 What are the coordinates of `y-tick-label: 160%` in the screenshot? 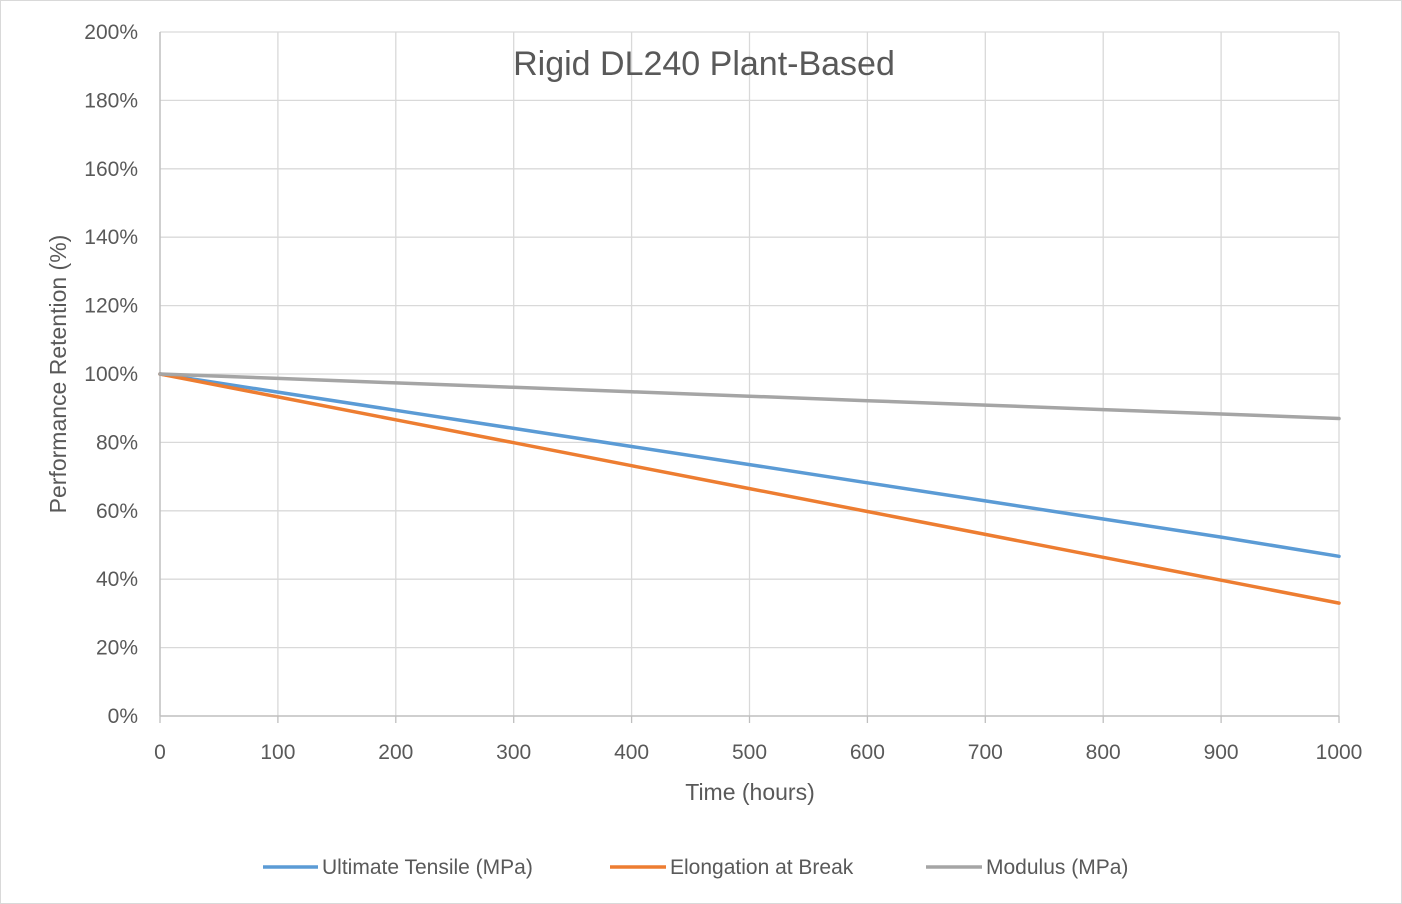 It's located at (111, 169).